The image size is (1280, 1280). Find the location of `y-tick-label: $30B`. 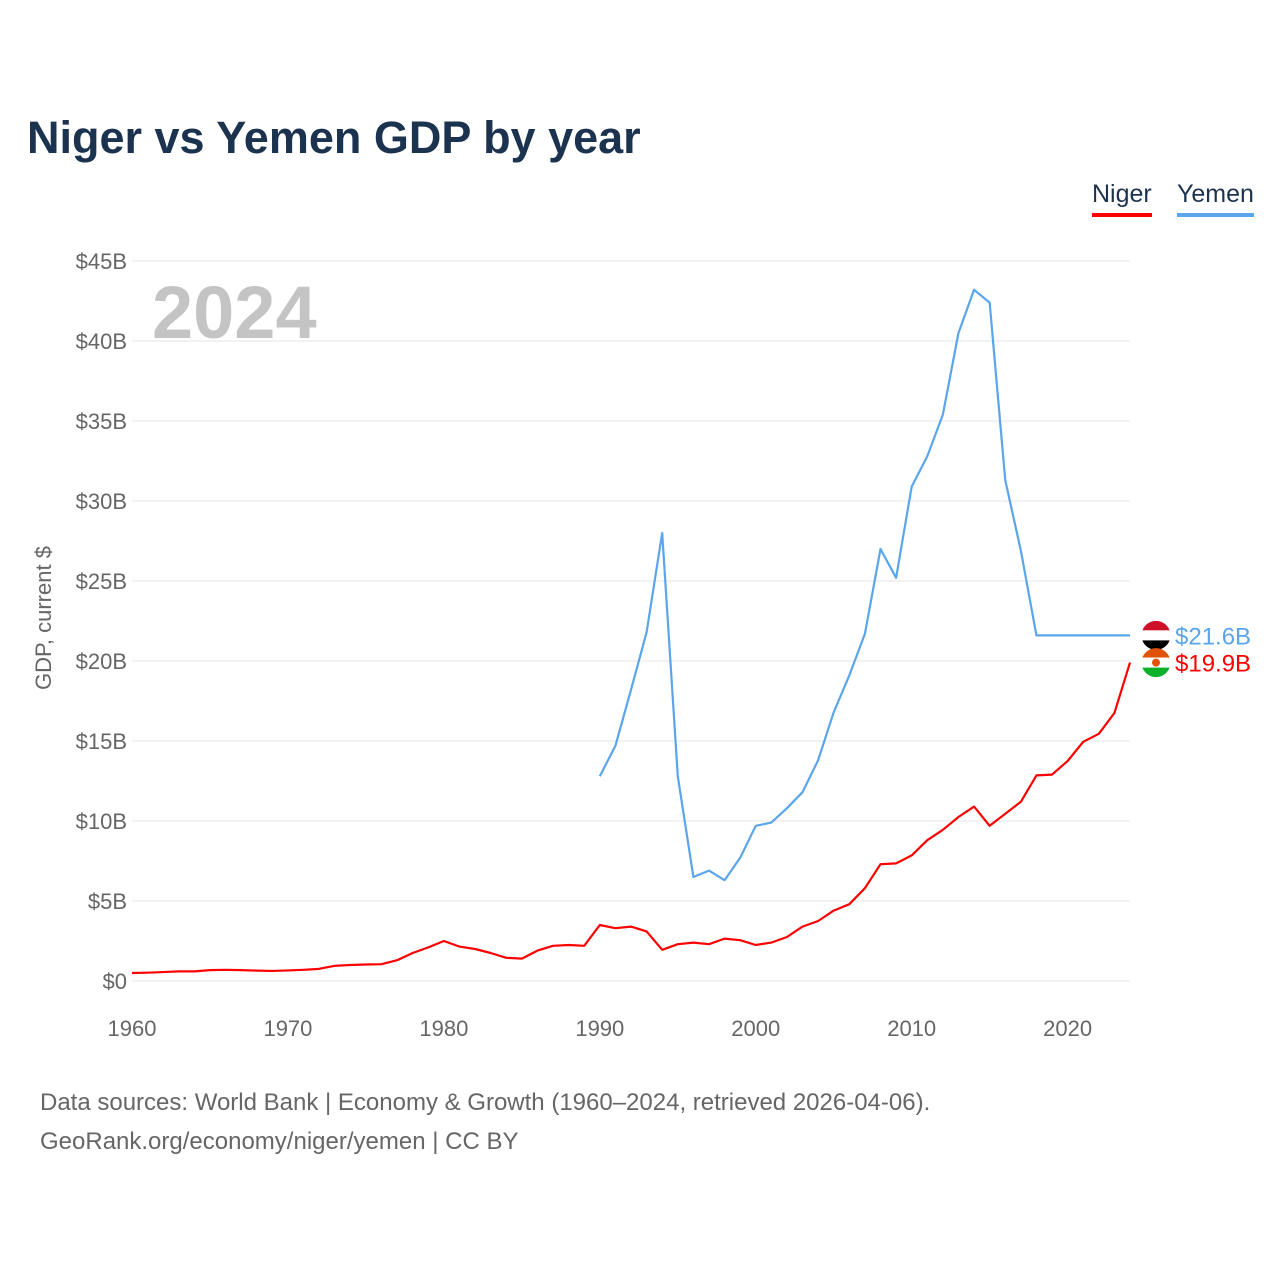

y-tick-label: $30B is located at coordinates (101, 501).